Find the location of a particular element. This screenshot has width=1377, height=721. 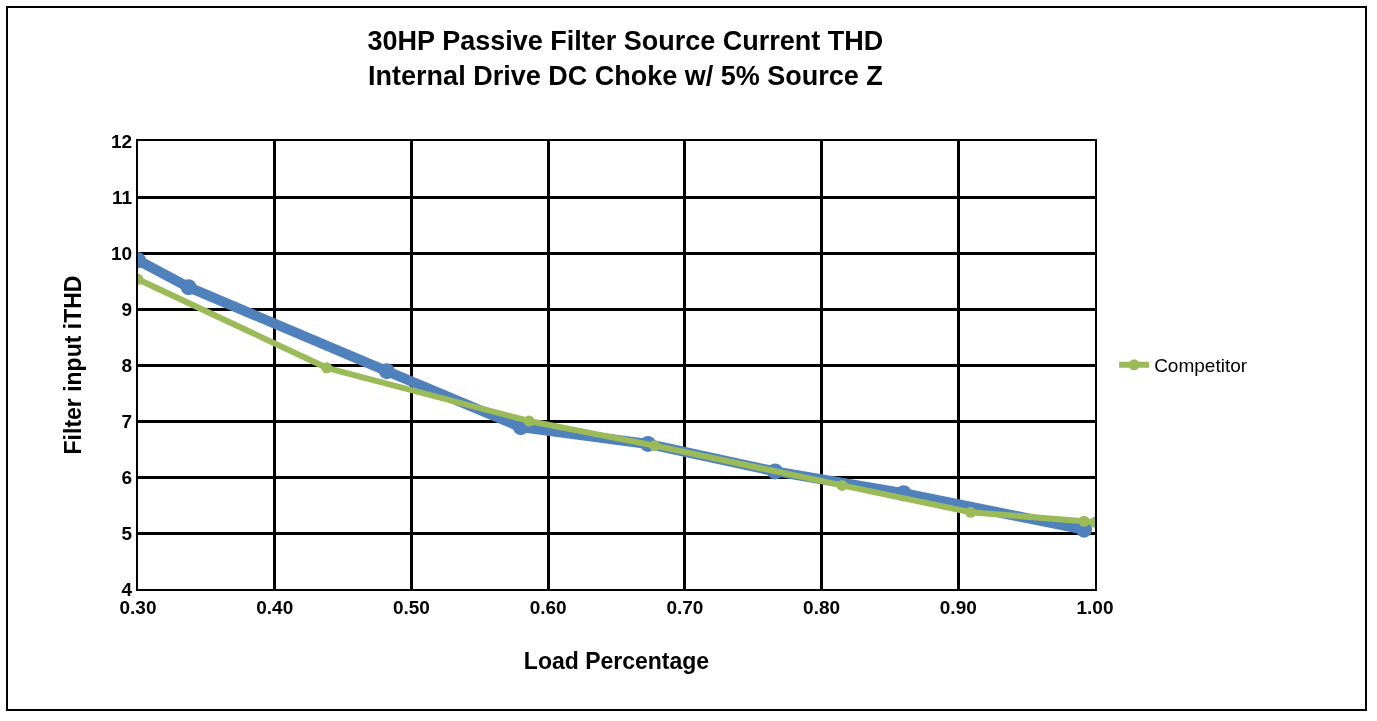

chart-title: 30HP Passive Filter Source Current THD Internal Drive DC Choke w/ 5% Source Z is located at coordinates (625, 59).